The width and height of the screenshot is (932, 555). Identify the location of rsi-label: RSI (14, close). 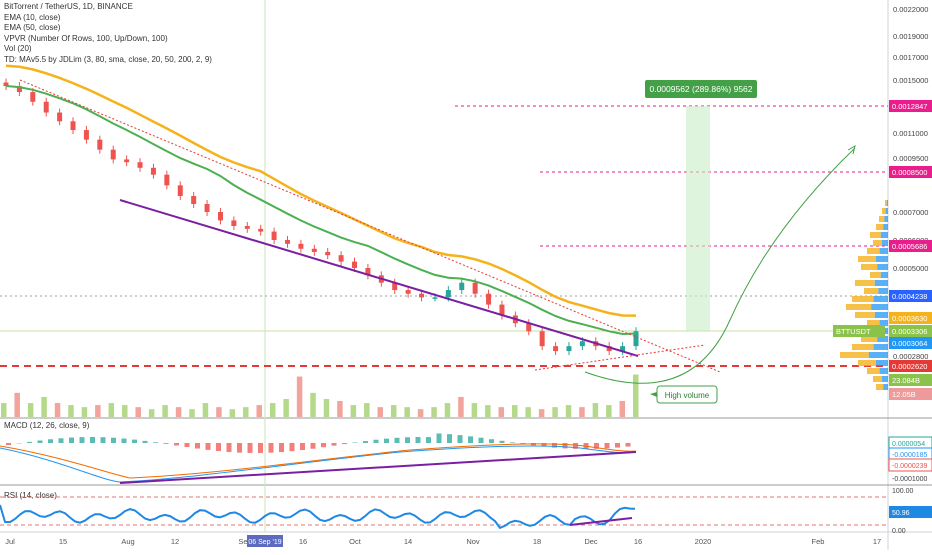
(30, 495).